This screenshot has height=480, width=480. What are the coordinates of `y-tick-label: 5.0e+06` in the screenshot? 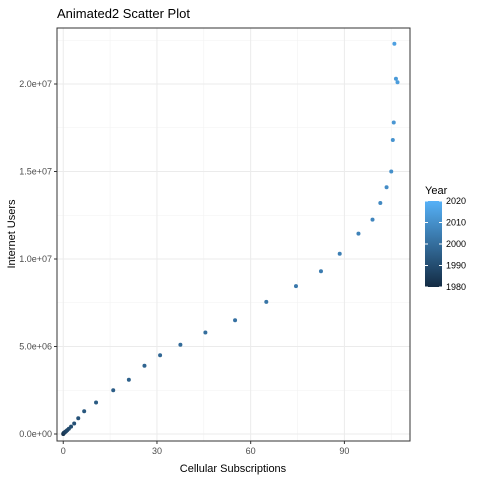 It's located at (35, 347).